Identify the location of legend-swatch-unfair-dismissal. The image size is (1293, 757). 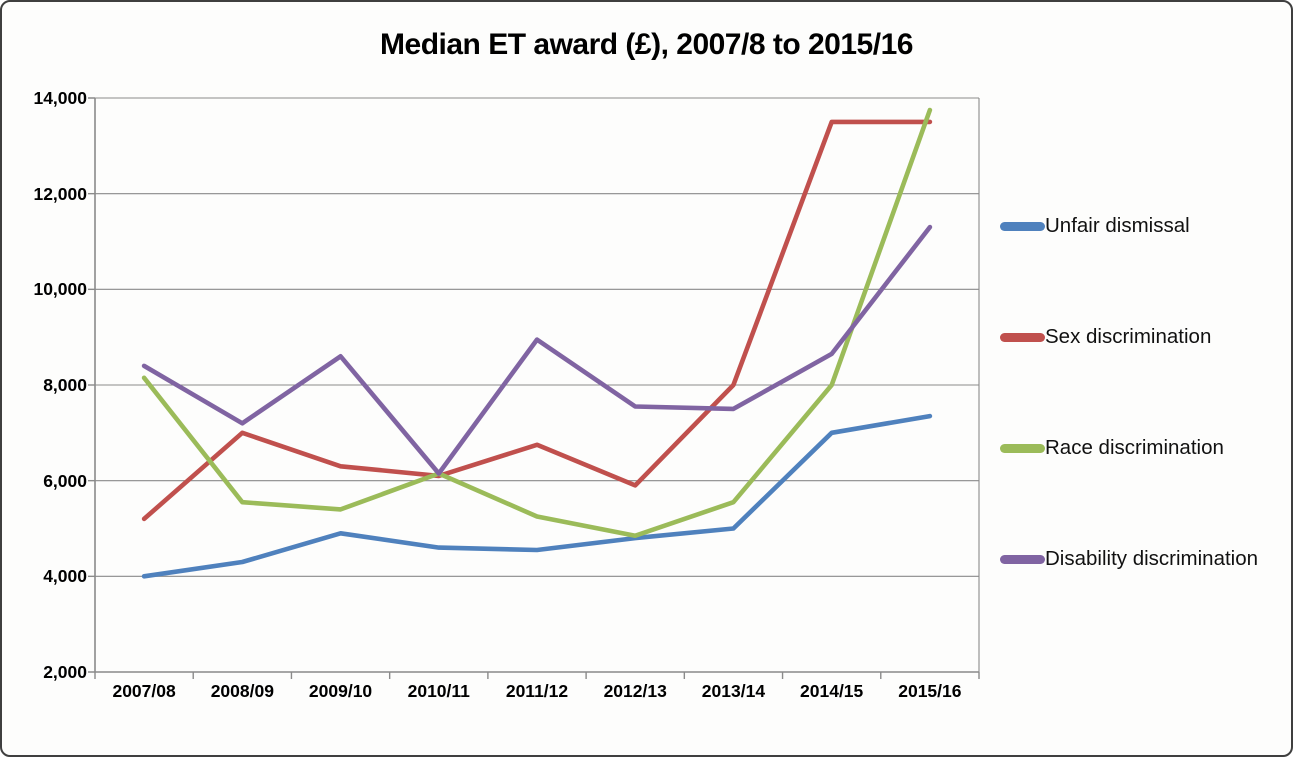
(1022, 226).